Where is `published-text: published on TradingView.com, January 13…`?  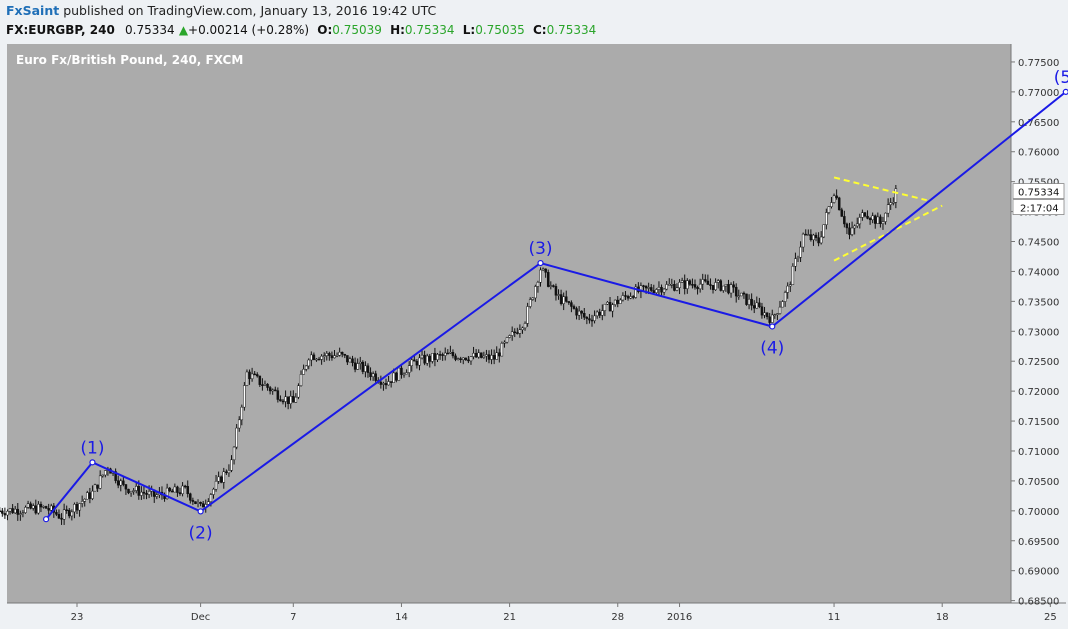 published-text: published on TradingView.com, January 13… is located at coordinates (250, 10).